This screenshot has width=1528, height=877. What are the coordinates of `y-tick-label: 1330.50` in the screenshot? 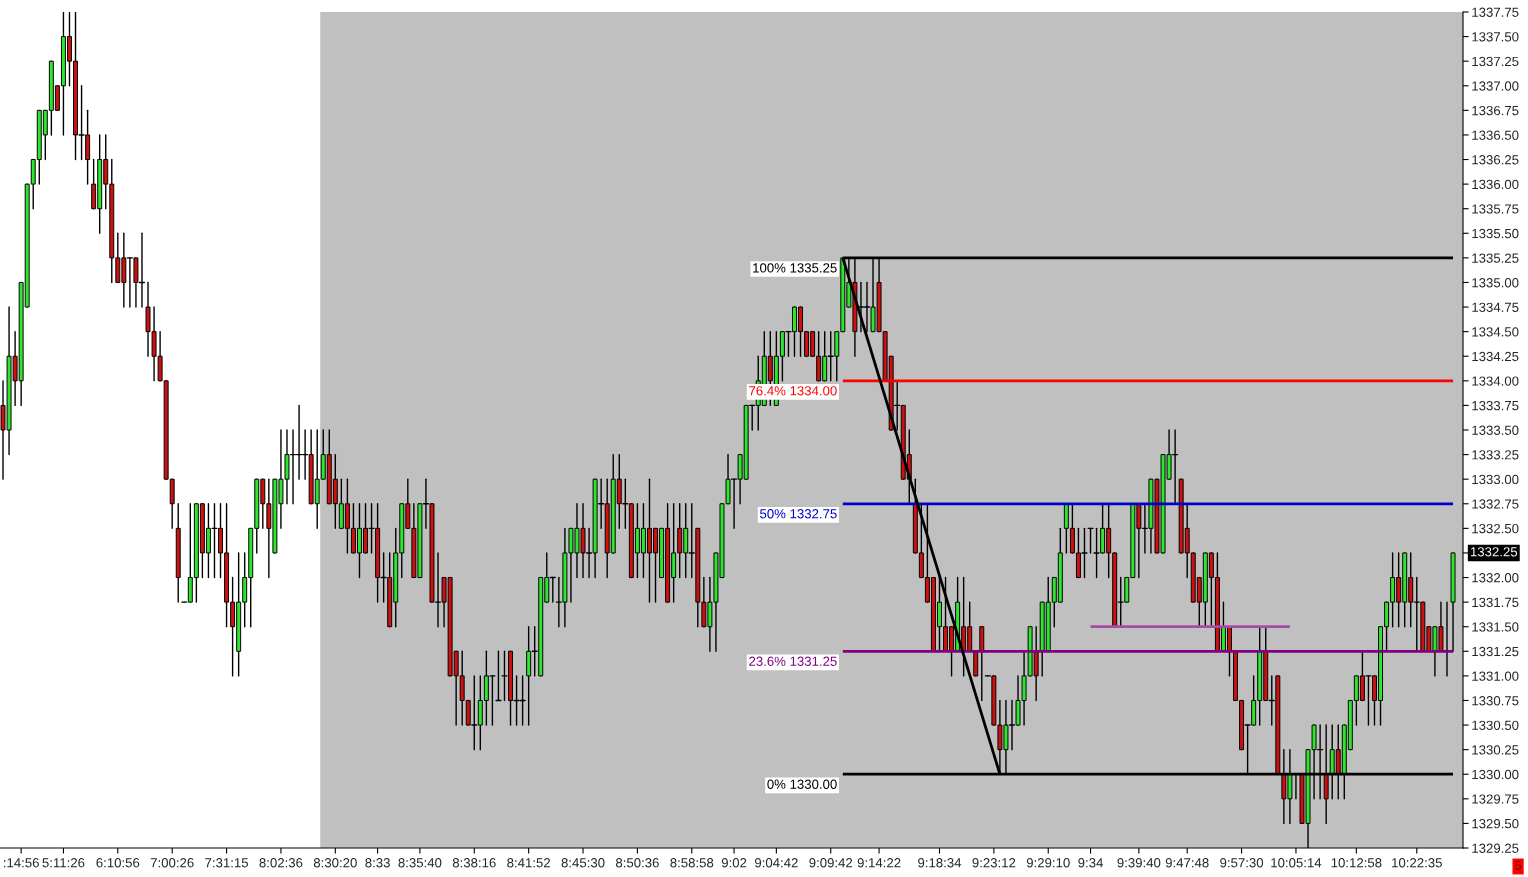 It's located at (1495, 725).